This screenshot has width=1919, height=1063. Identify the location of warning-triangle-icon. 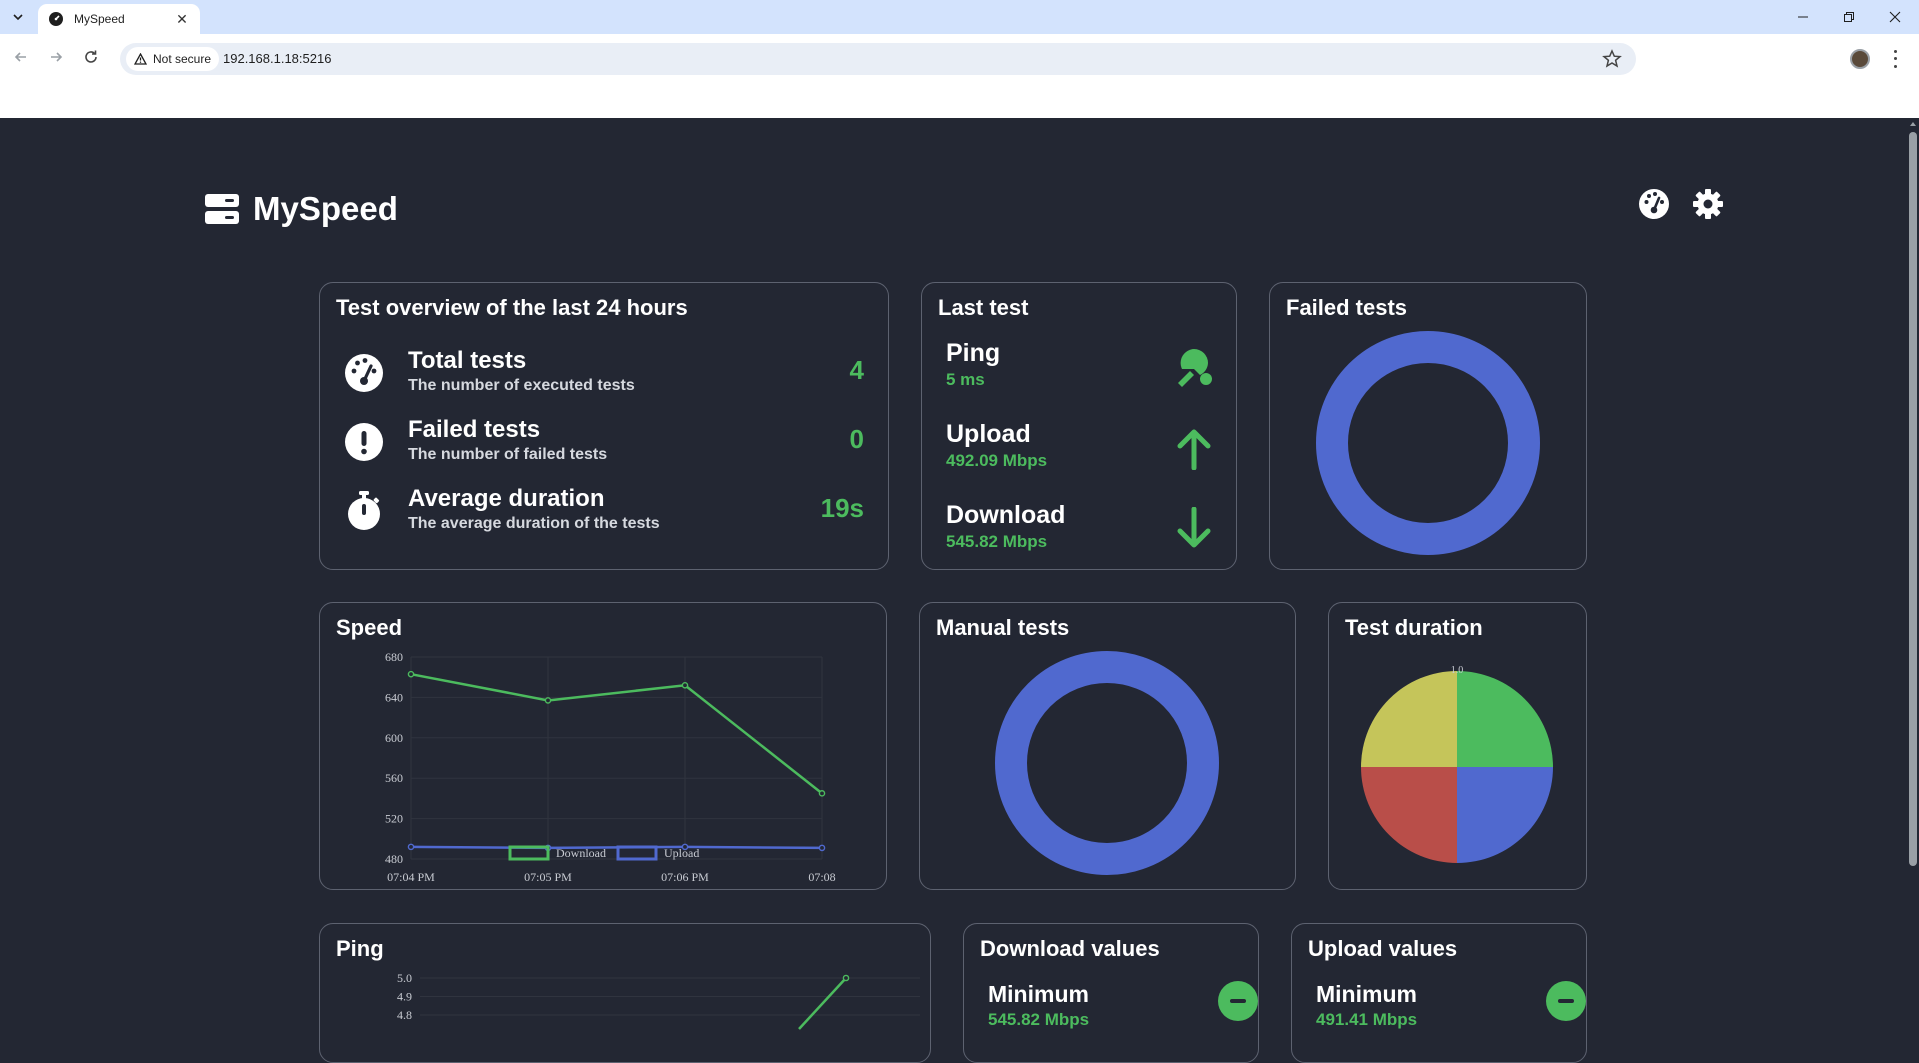
(140, 59).